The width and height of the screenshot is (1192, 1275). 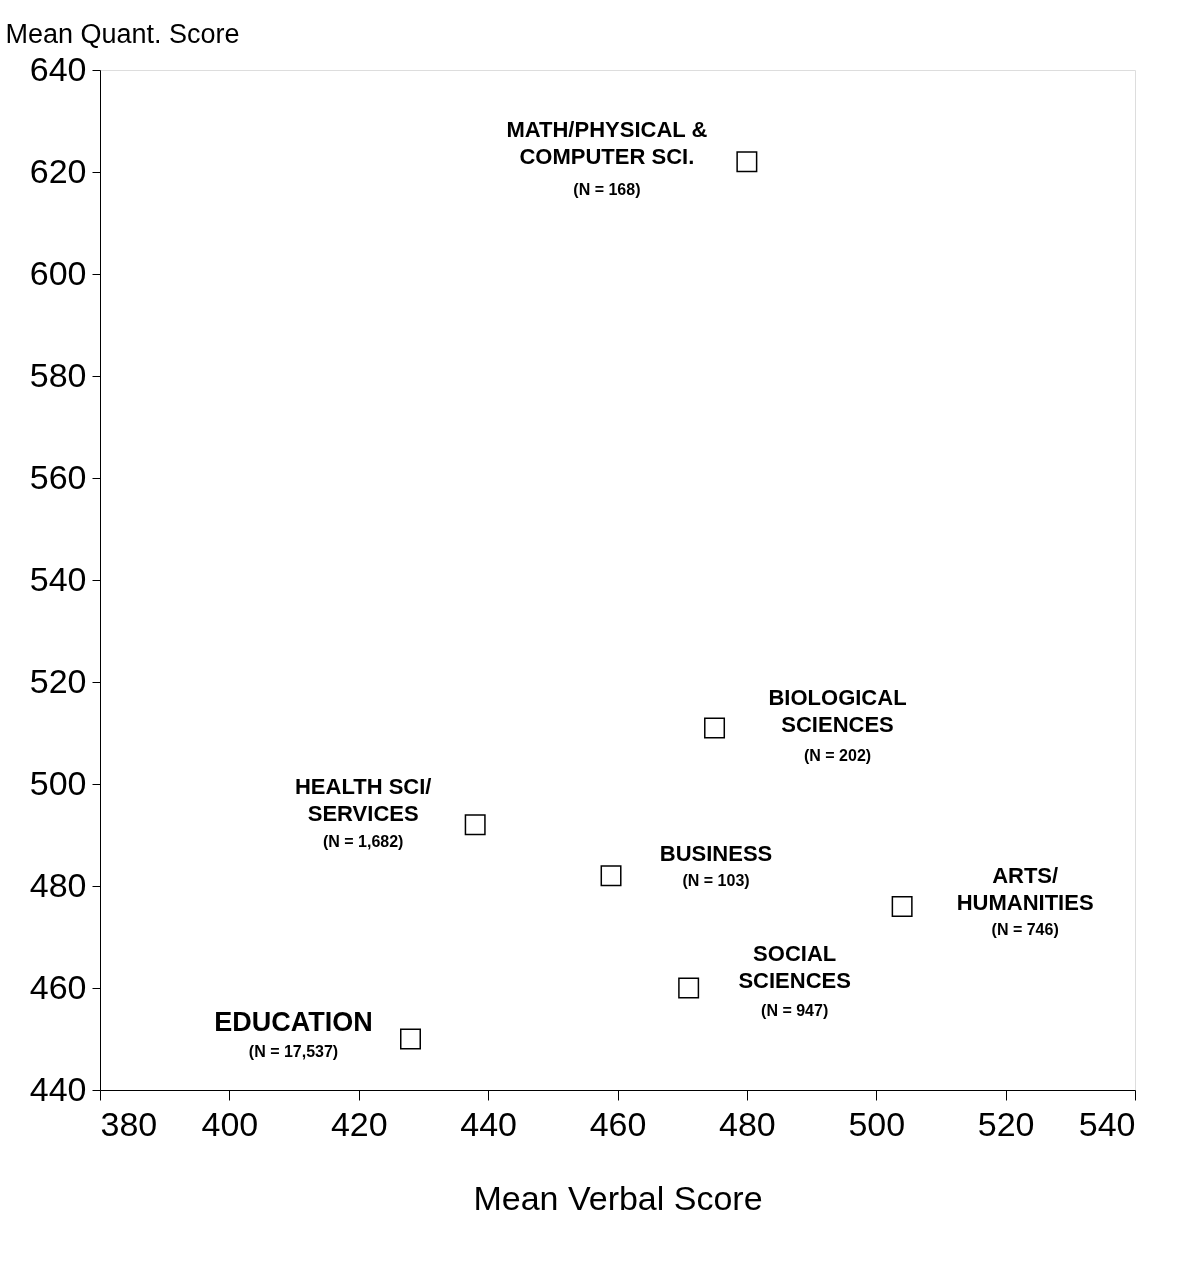 I want to click on y-tick-label: 540, so click(x=58, y=578).